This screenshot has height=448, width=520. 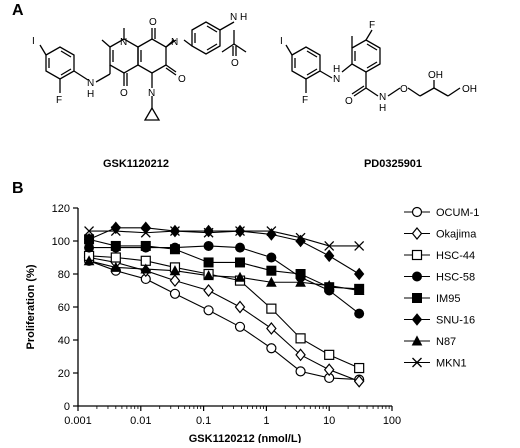 I want to click on y-tick-label: 60, so click(x=64, y=308).